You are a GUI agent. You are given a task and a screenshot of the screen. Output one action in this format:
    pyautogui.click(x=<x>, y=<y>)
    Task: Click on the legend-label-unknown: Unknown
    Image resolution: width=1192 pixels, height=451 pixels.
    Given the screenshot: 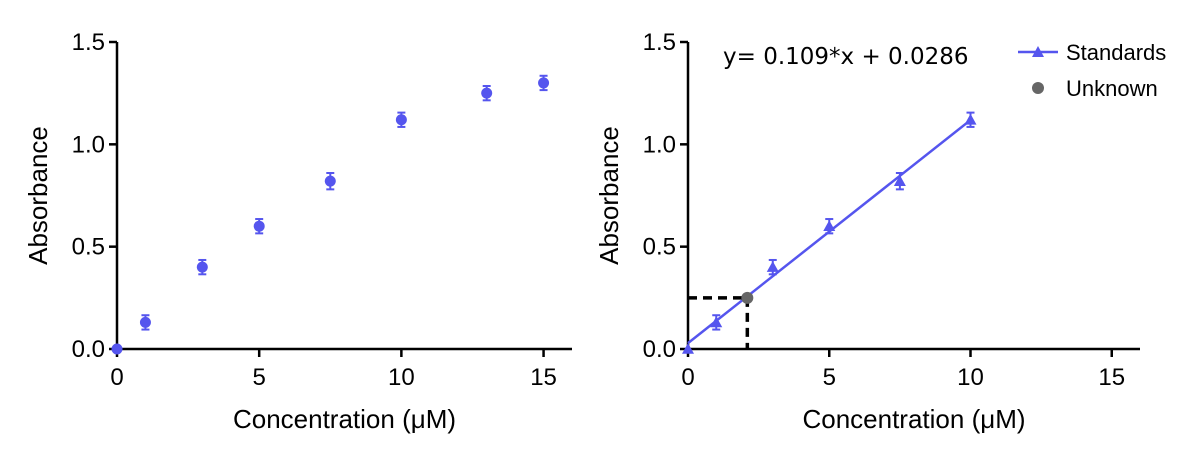 What is the action you would take?
    pyautogui.click(x=1112, y=88)
    